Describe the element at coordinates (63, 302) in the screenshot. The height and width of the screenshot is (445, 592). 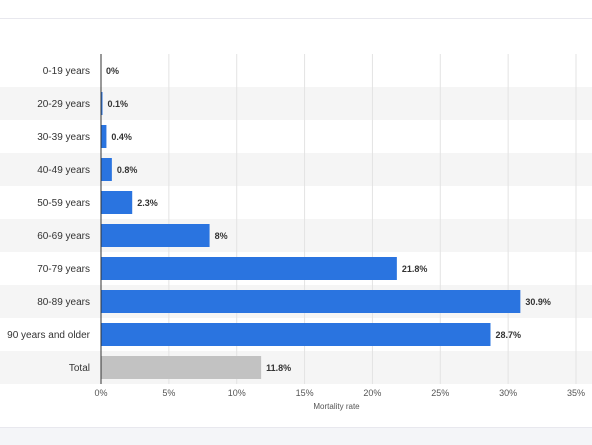
I see `category-label: 80-89 years` at that location.